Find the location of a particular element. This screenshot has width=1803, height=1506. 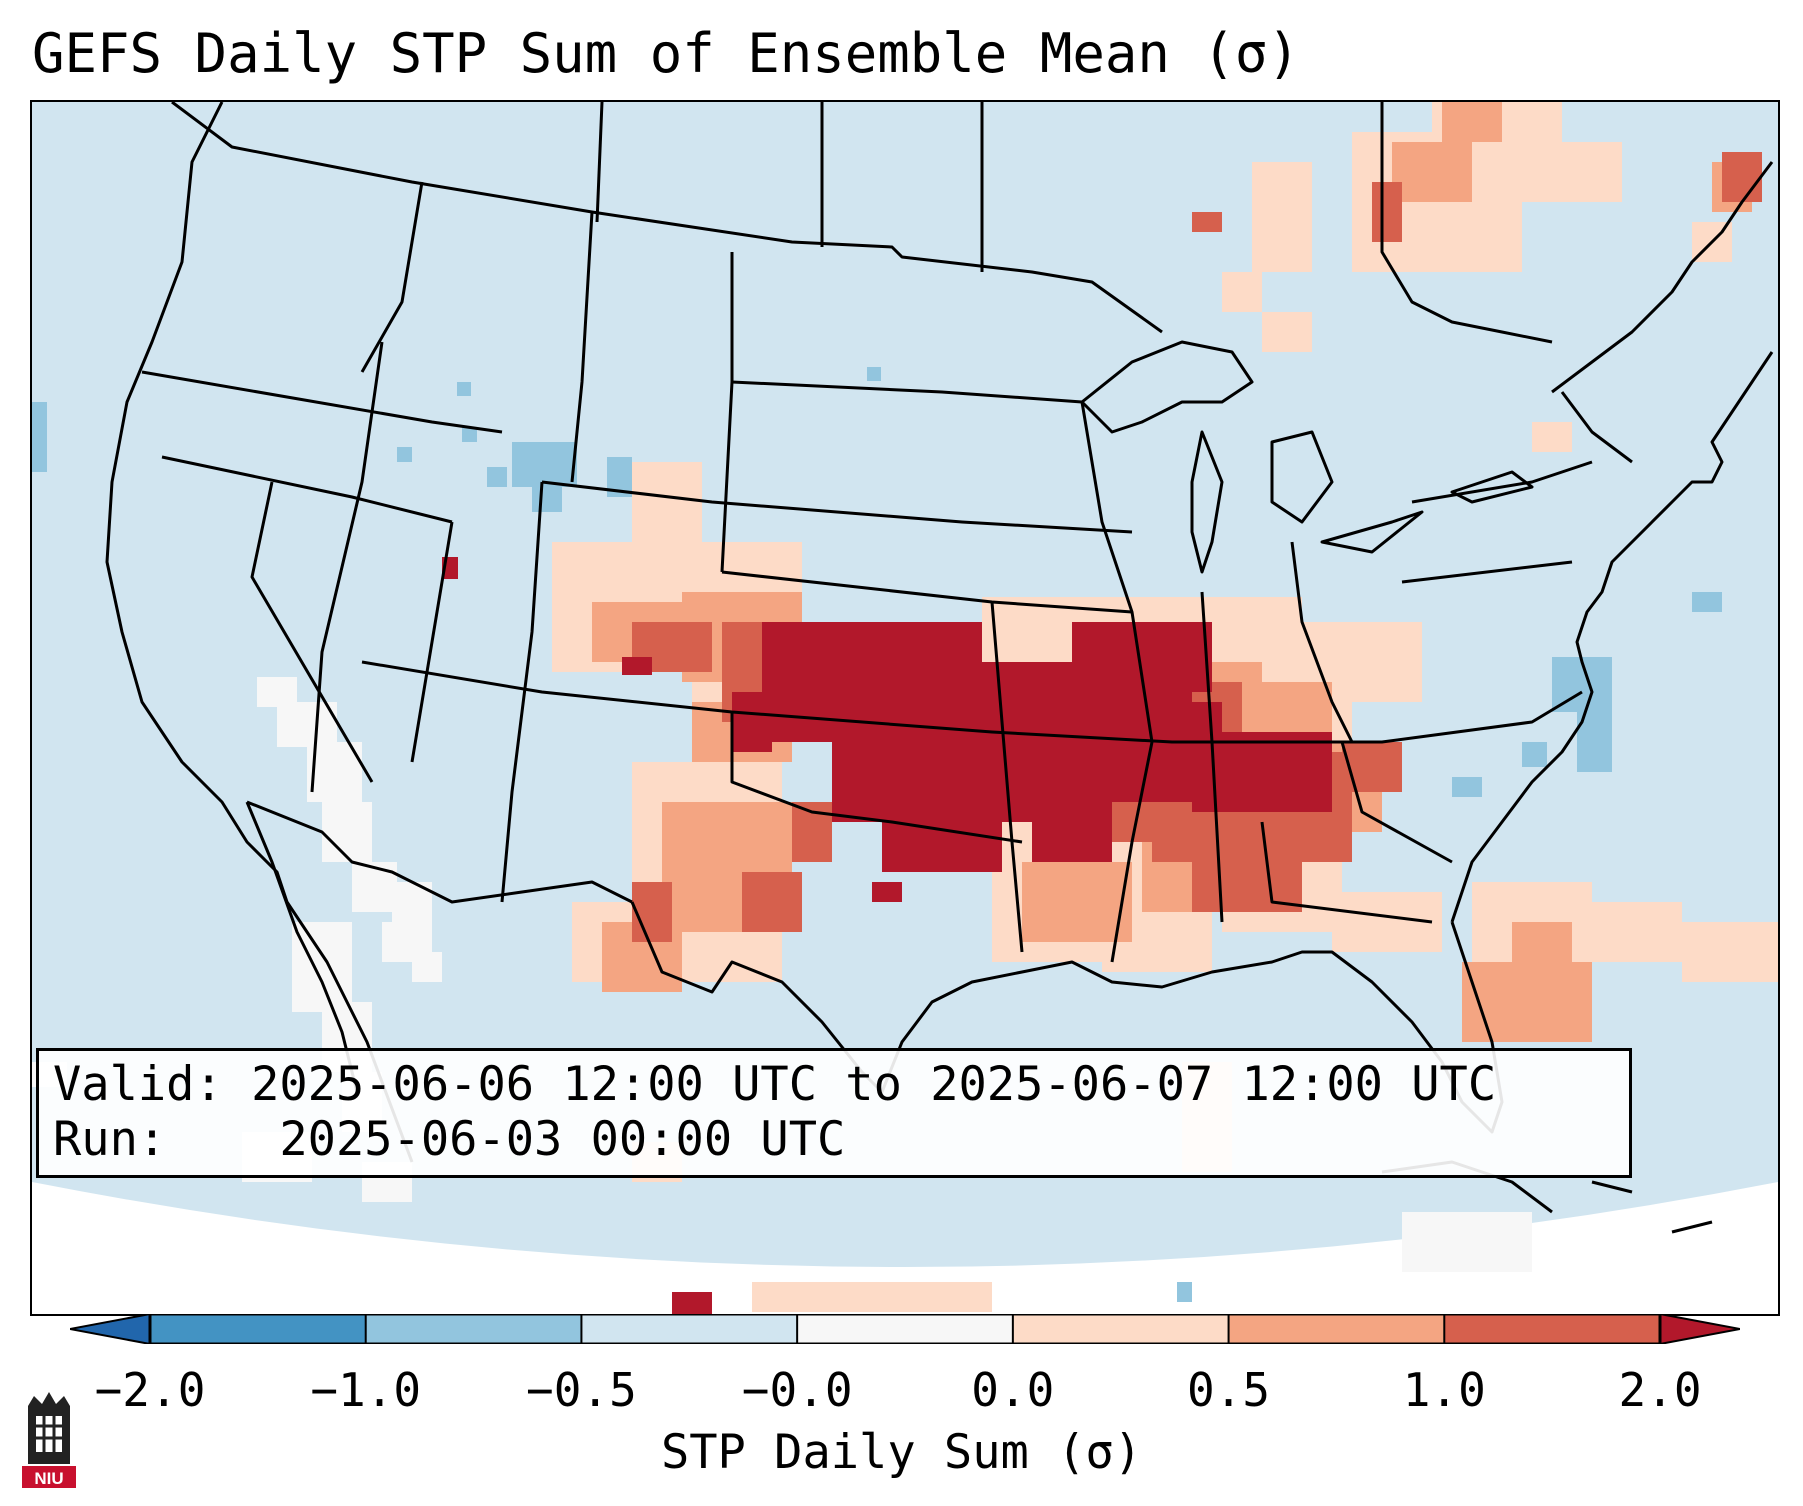

puerto-rico is located at coordinates (1692, 1227).